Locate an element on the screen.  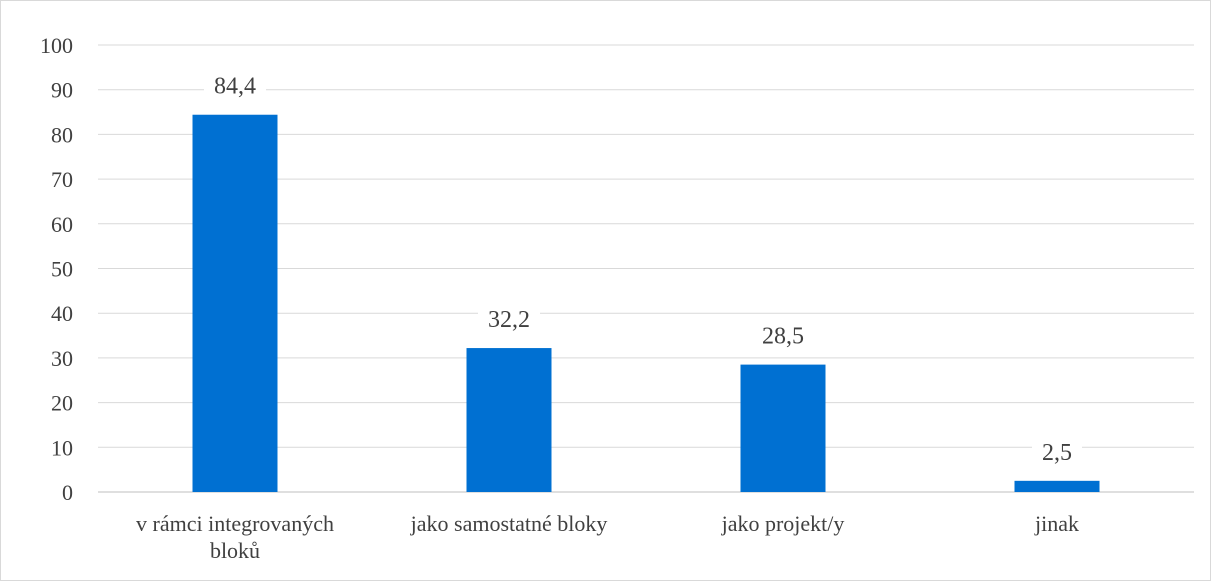
y-tick-label: 100 is located at coordinates (56, 45).